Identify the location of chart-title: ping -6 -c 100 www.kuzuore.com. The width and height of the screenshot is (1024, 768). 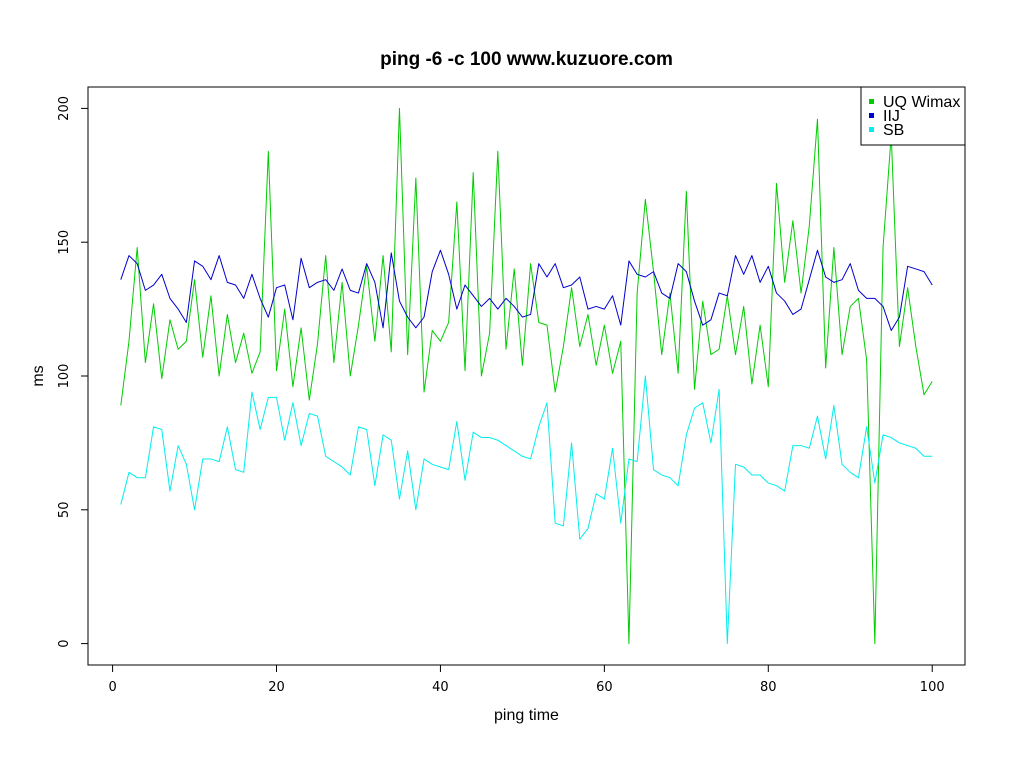
(526, 59).